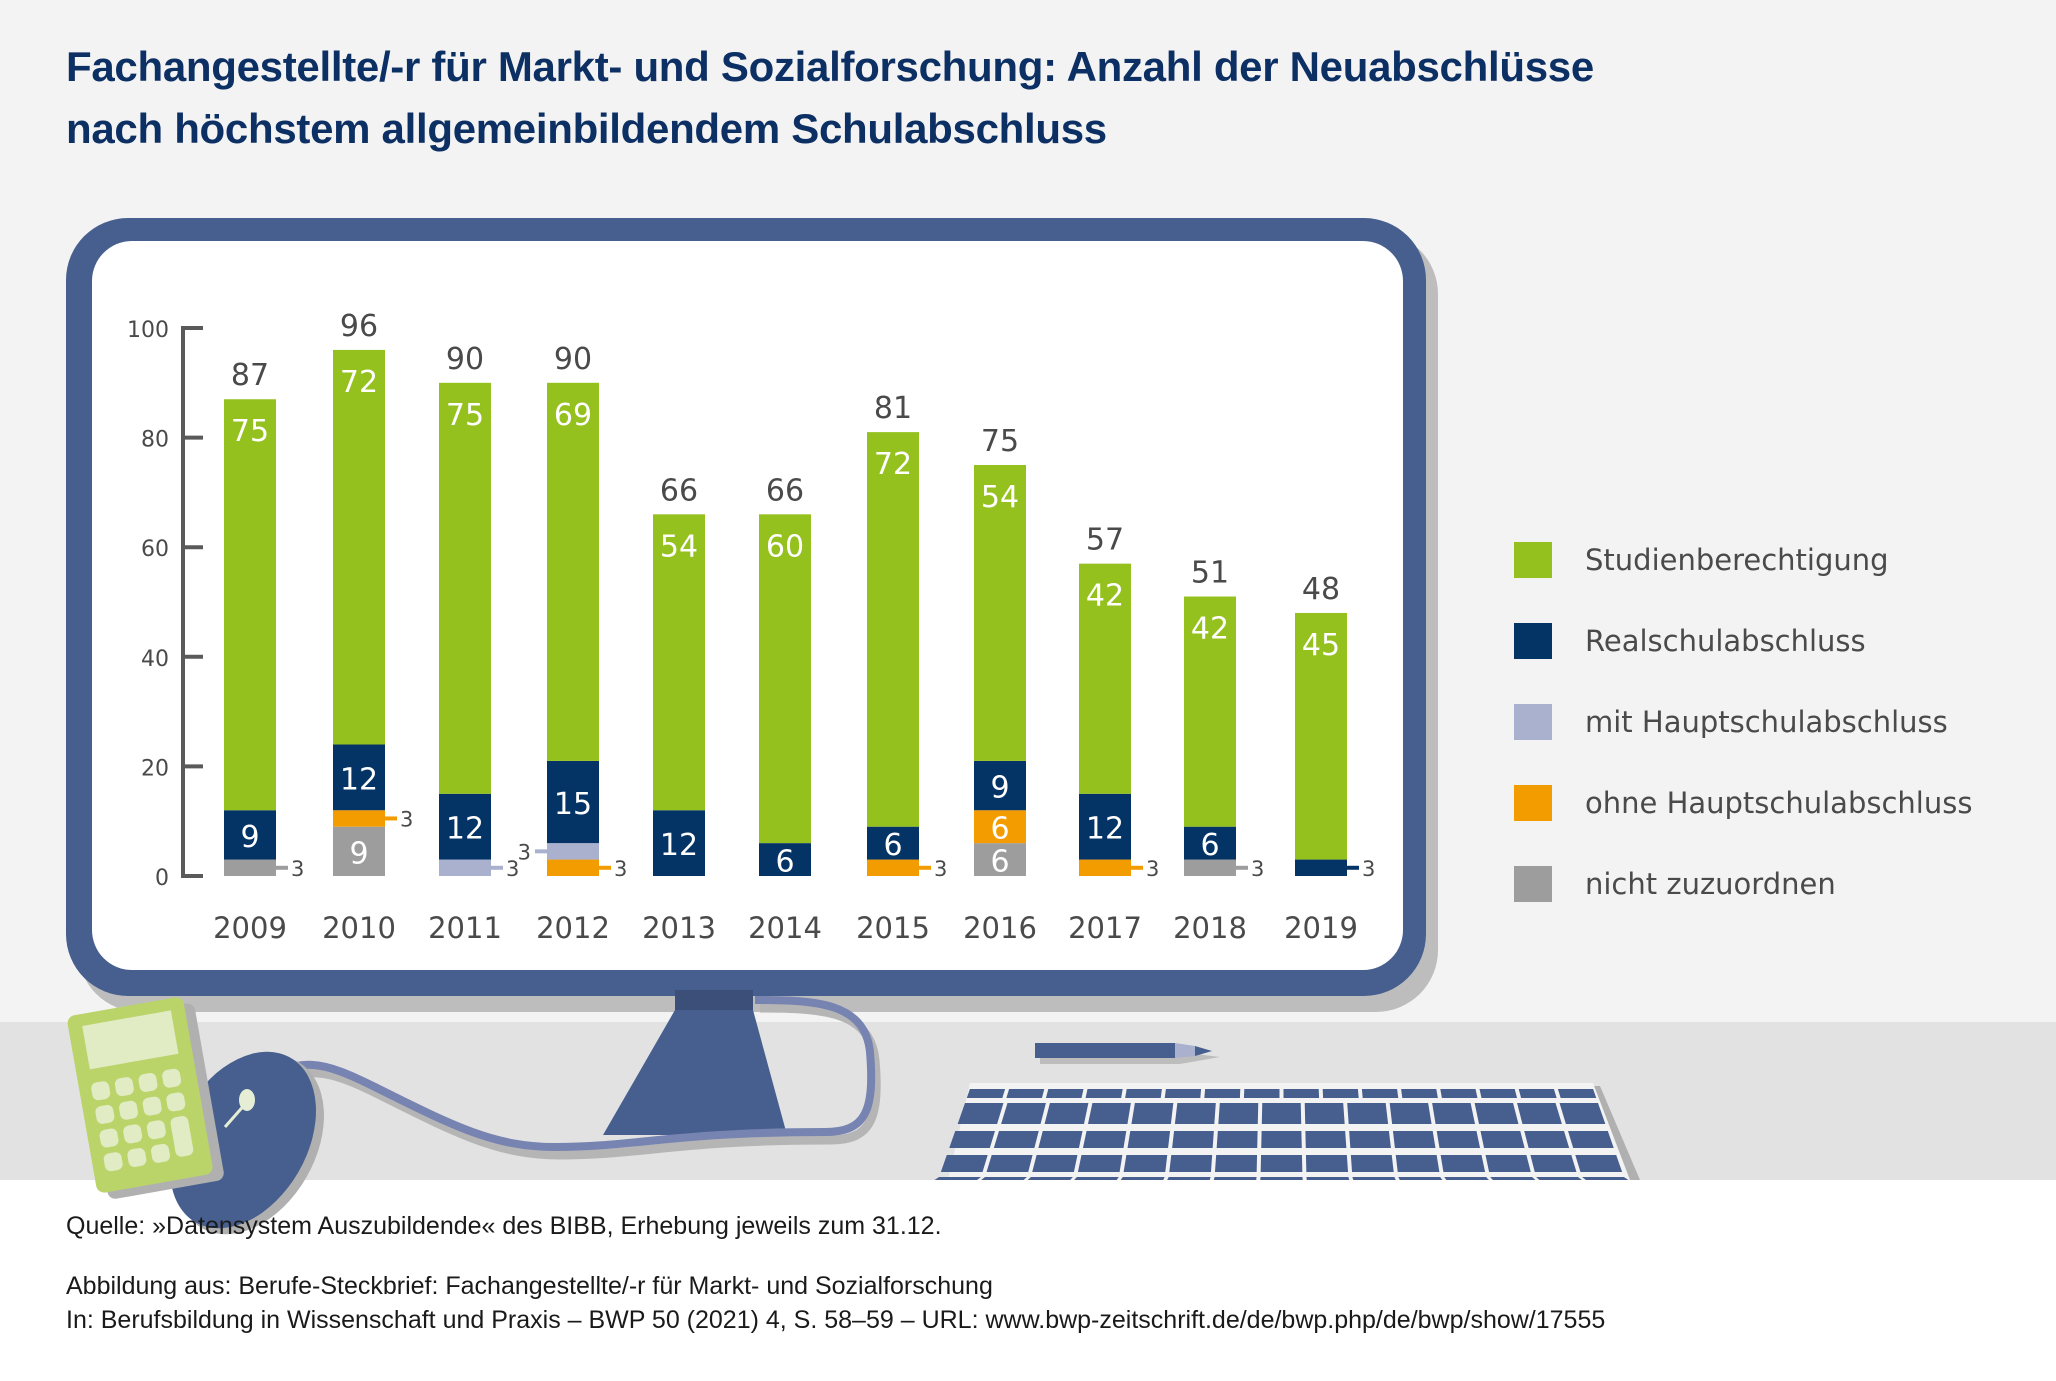  Describe the element at coordinates (1725, 641) in the screenshot. I see `legend-label: Realschulabschluss` at that location.